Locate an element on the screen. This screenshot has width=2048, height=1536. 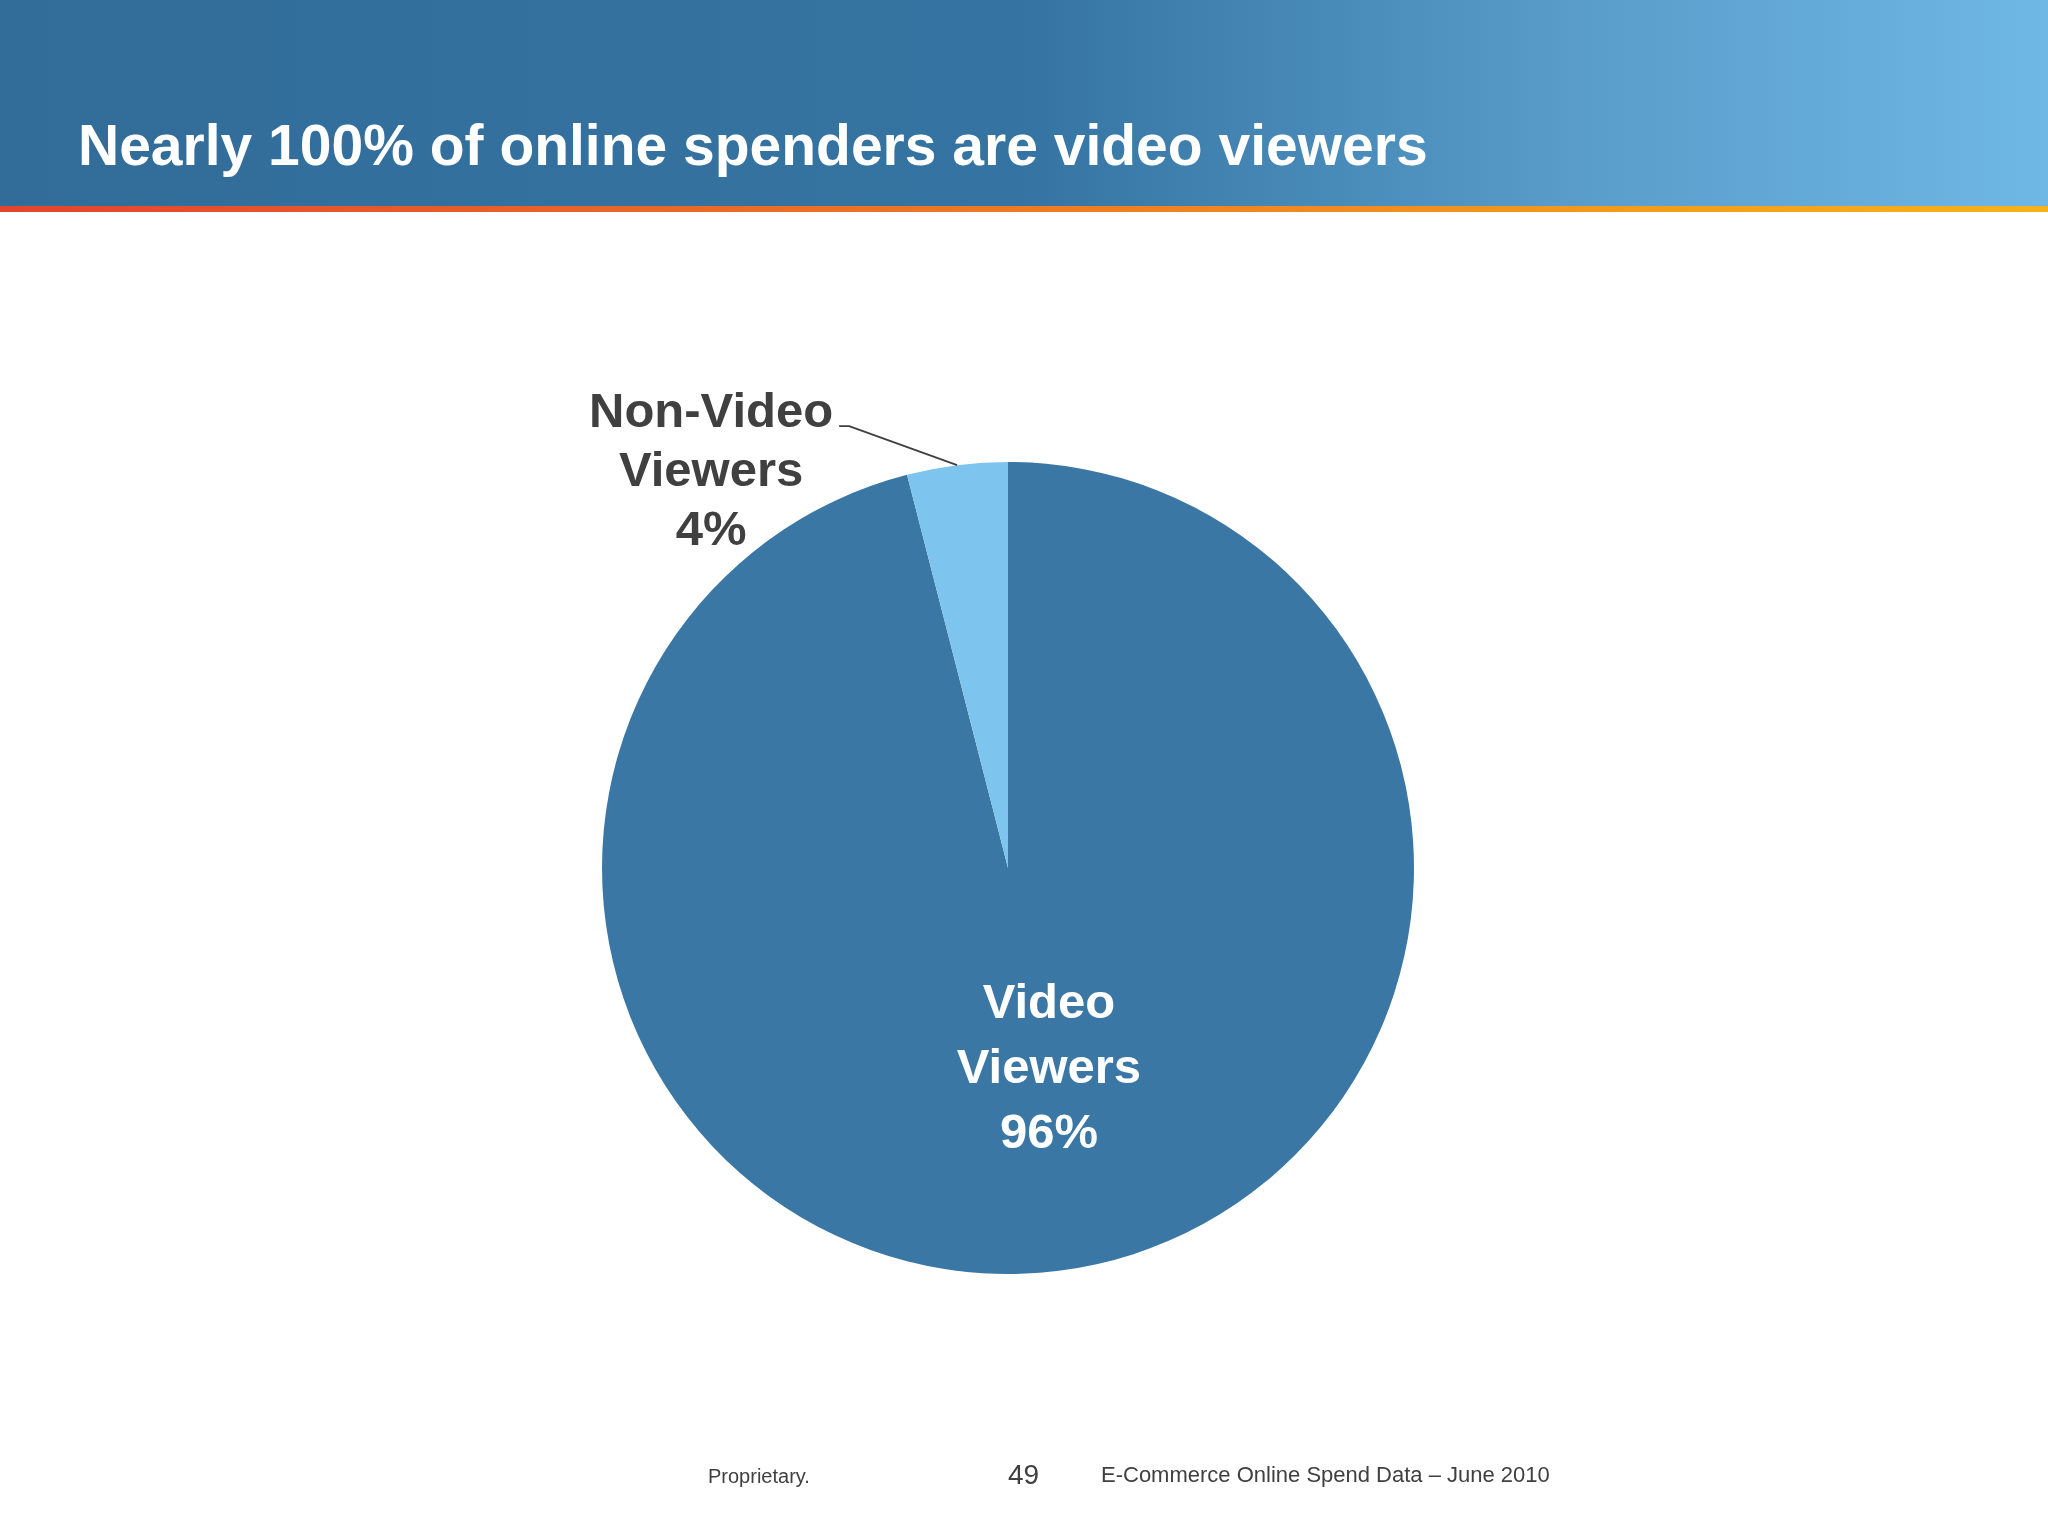
slice-label: Video Viewers is located at coordinates (1049, 1034).